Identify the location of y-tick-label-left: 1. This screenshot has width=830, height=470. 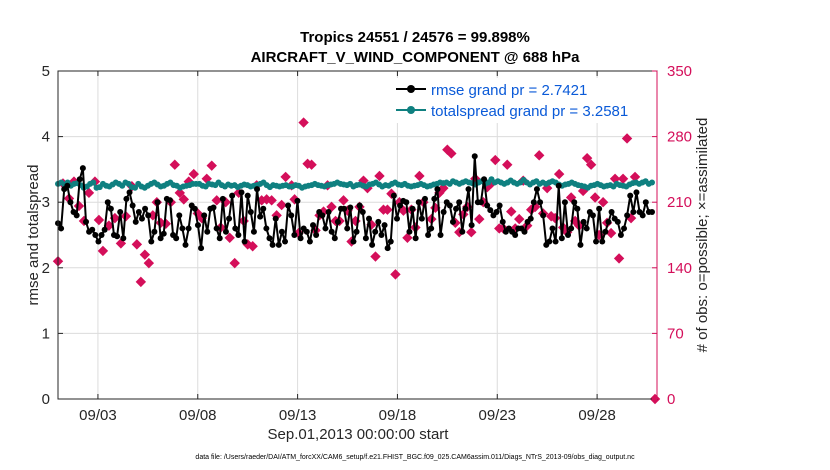
(46, 333).